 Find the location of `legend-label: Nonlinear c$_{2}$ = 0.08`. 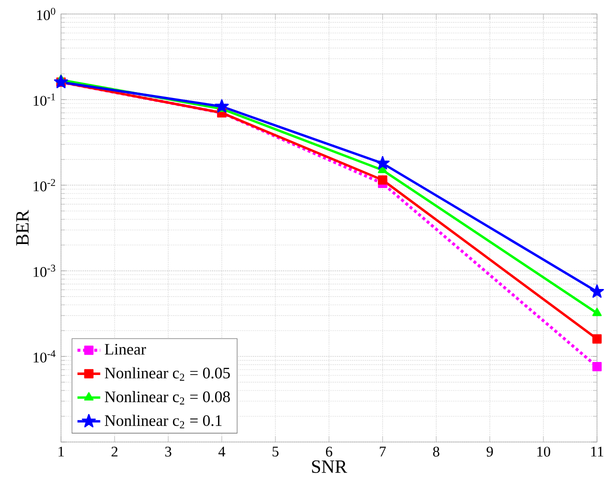

legend-label: Nonlinear c$_{2}$ = 0.08 is located at coordinates (167, 397).